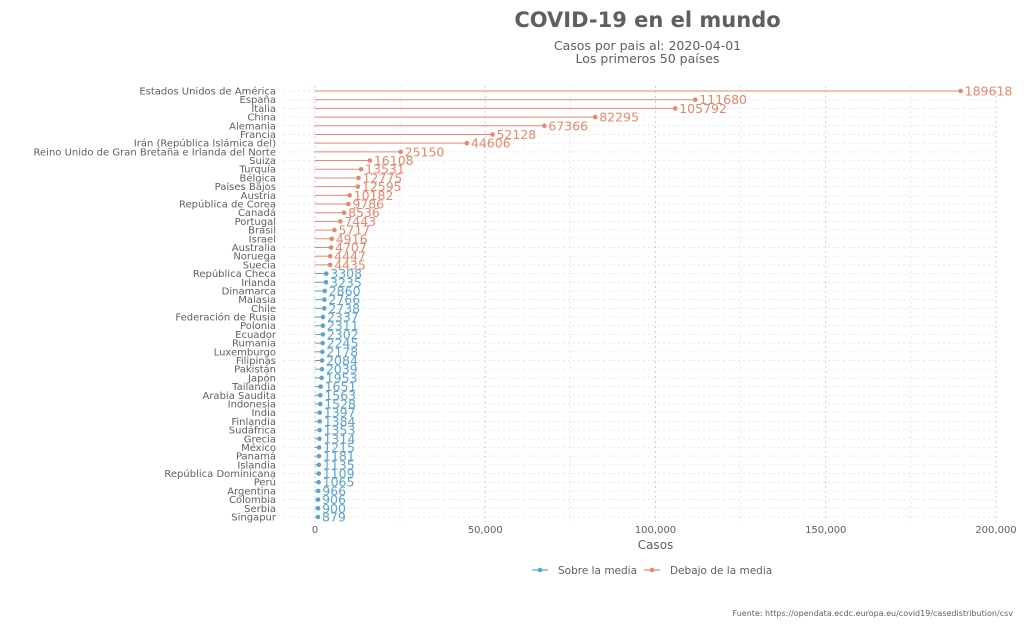 The width and height of the screenshot is (1028, 628). Describe the element at coordinates (334, 499) in the screenshot. I see `value-label: 906` at that location.